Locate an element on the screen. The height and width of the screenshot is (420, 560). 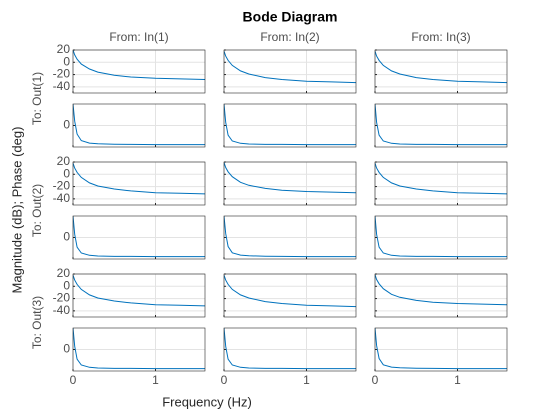
column-label: From: In(2) is located at coordinates (289, 37).